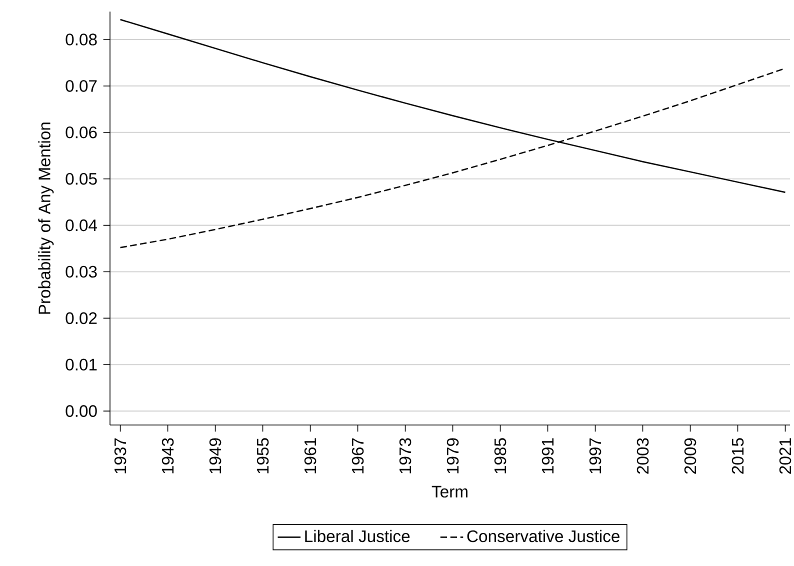 The width and height of the screenshot is (794, 566). I want to click on y-tick-label: 0.00, so click(81, 411).